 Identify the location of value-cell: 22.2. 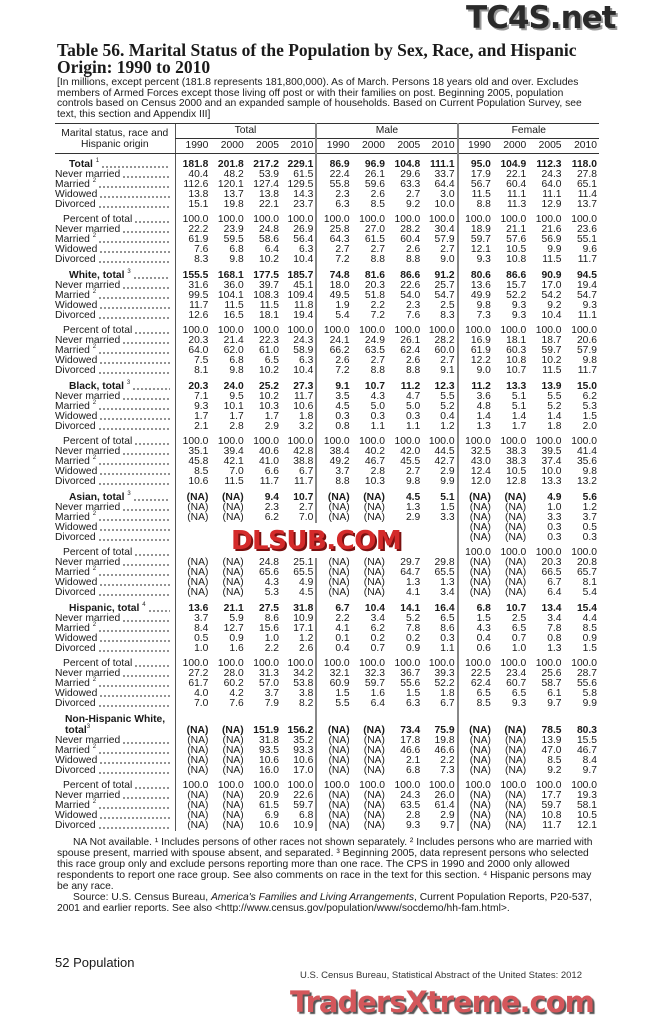
(192, 230).